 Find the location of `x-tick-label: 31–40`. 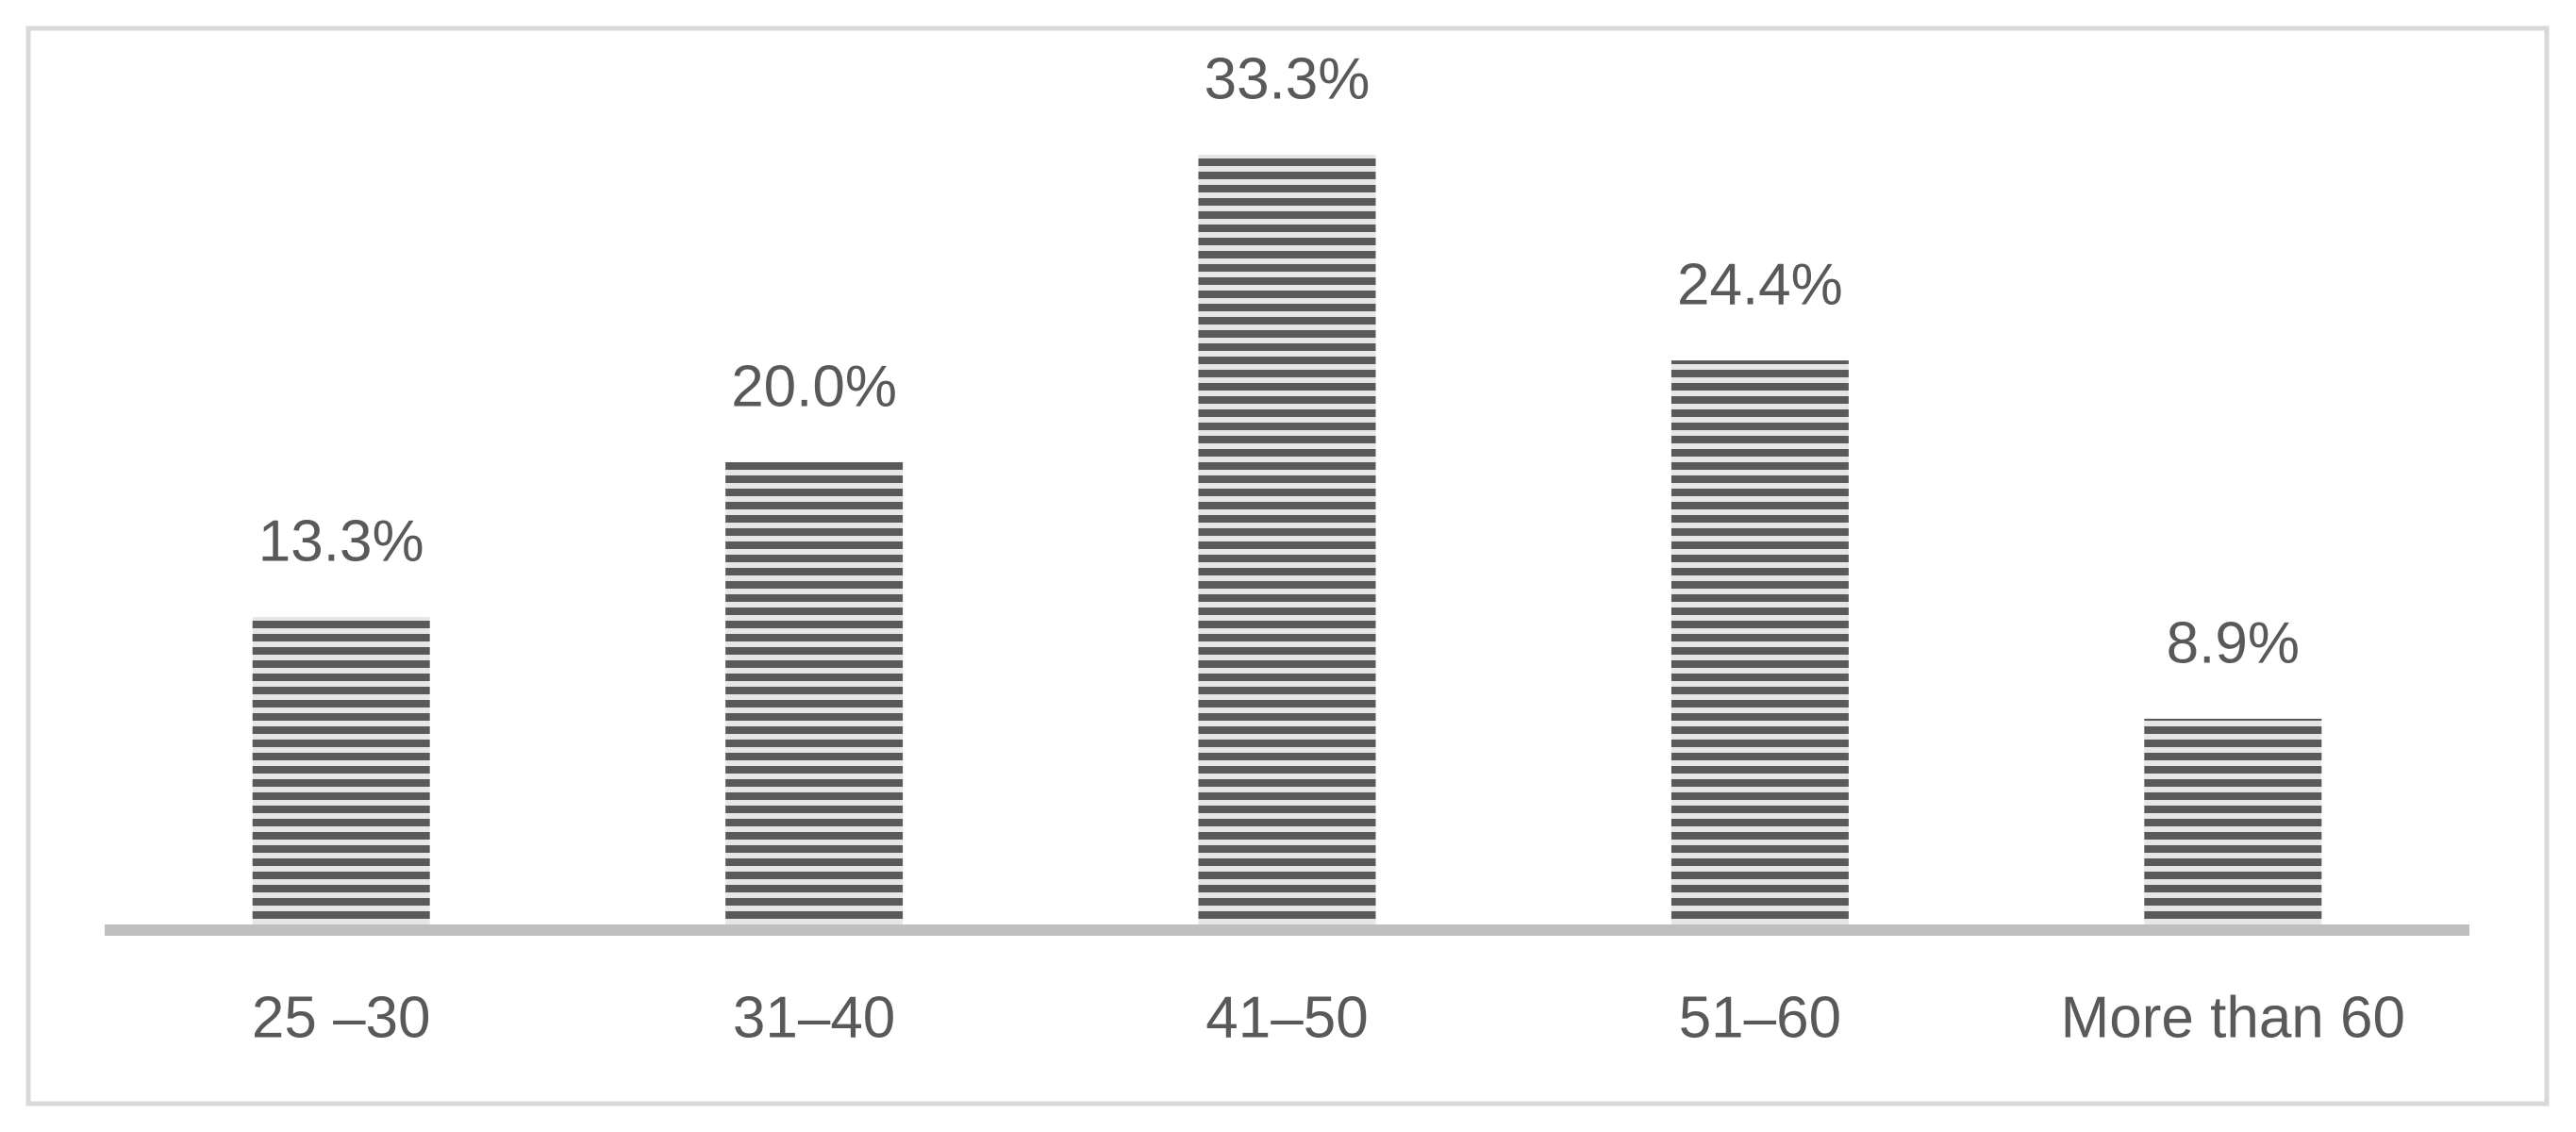

x-tick-label: 31–40 is located at coordinates (814, 1017).